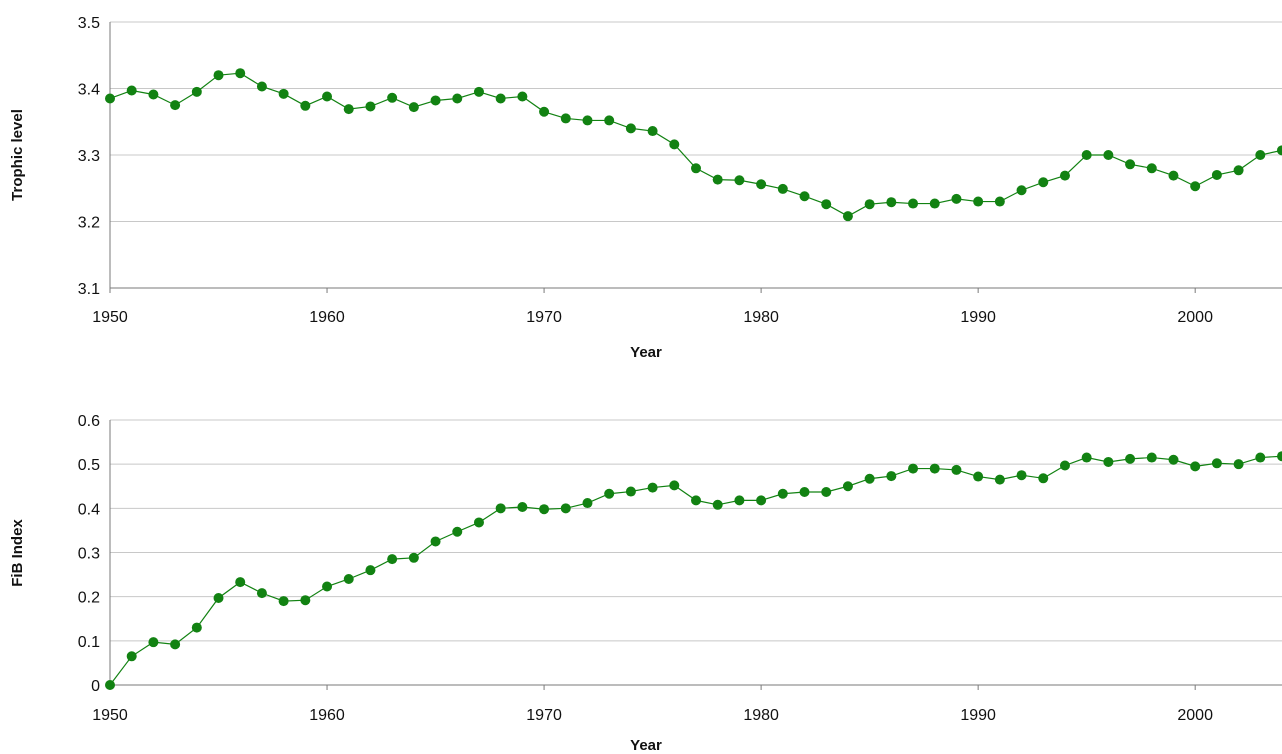 The image size is (1282, 754). I want to click on y-tick-label: 3.4, so click(89, 90).